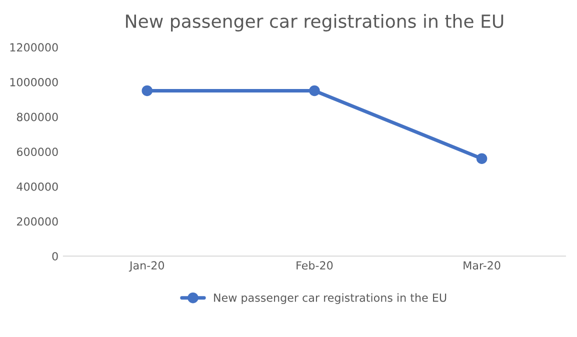 The height and width of the screenshot is (337, 577). Describe the element at coordinates (37, 221) in the screenshot. I see `y-tick-label: 200000` at that location.